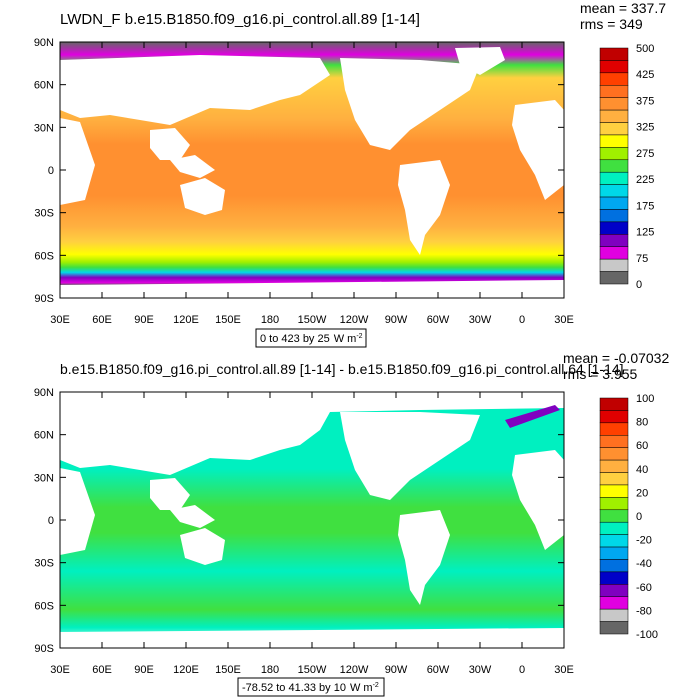  What do you see at coordinates (44, 171) in the screenshot?
I see `top-lat-labels: 90N 60N 30N 0 30S 60S 90S` at bounding box center [44, 171].